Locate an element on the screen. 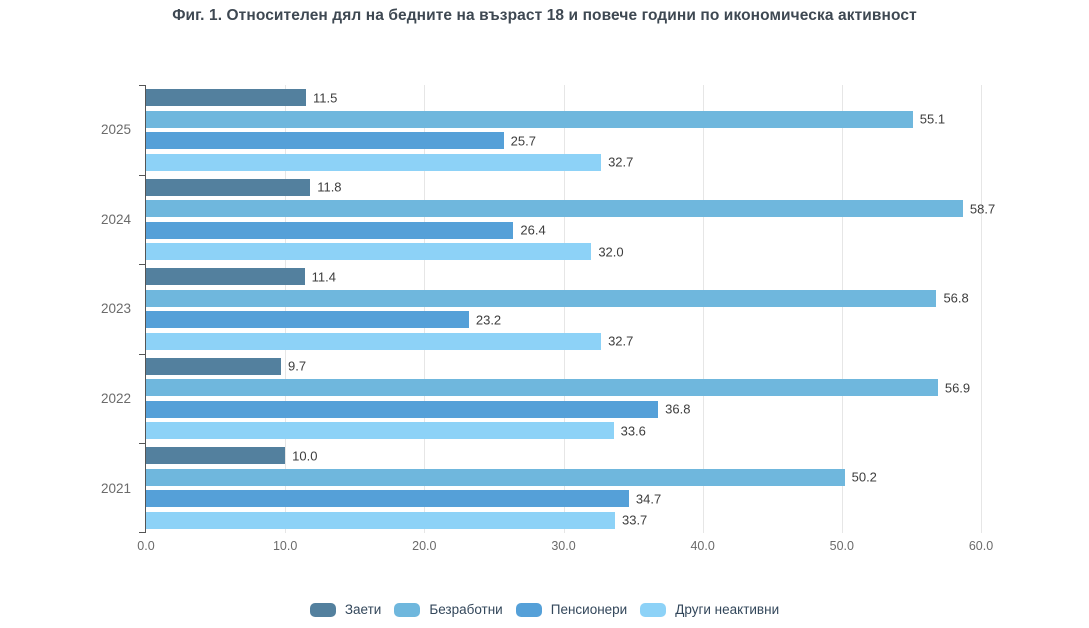  bar-row: 25.7 is located at coordinates (563, 141).